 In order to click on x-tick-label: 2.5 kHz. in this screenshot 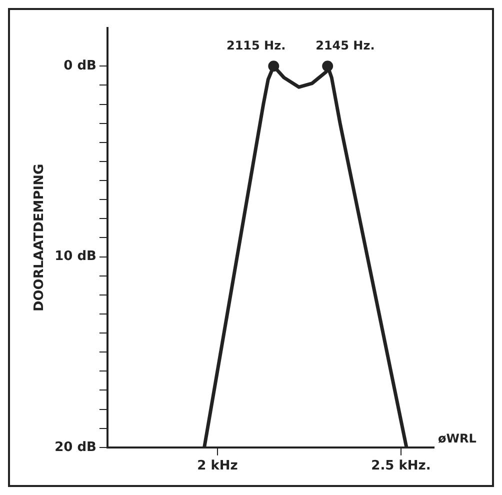, I will do `click(401, 466)`.